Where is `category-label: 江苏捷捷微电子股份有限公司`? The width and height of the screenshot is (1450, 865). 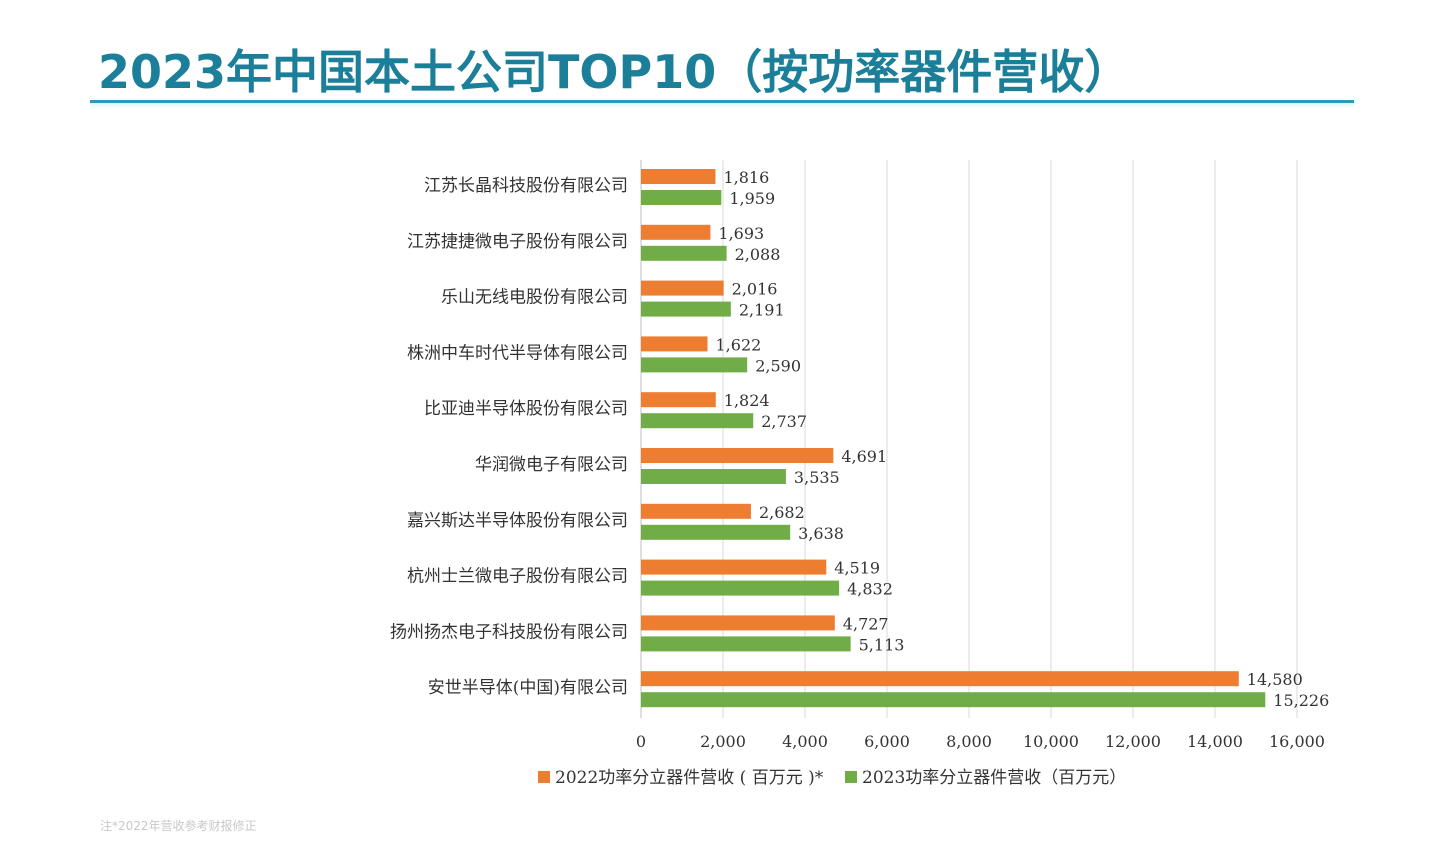 category-label: 江苏捷捷微电子股份有限公司 is located at coordinates (517, 242).